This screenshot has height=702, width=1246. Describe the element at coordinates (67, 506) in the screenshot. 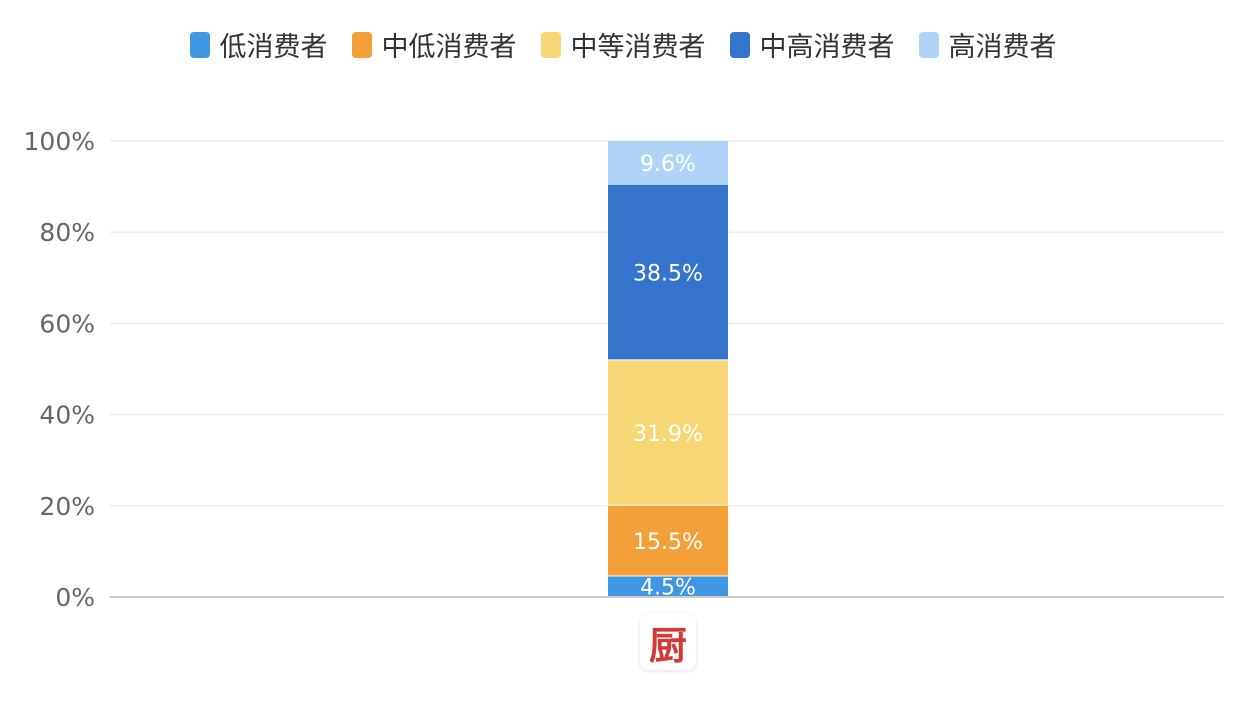

I see `y-tick-label: 20%` at that location.